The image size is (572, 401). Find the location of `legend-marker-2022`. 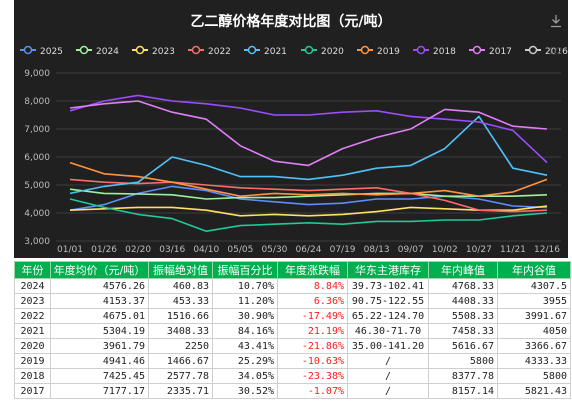

legend-marker-2022 is located at coordinates (196, 50).